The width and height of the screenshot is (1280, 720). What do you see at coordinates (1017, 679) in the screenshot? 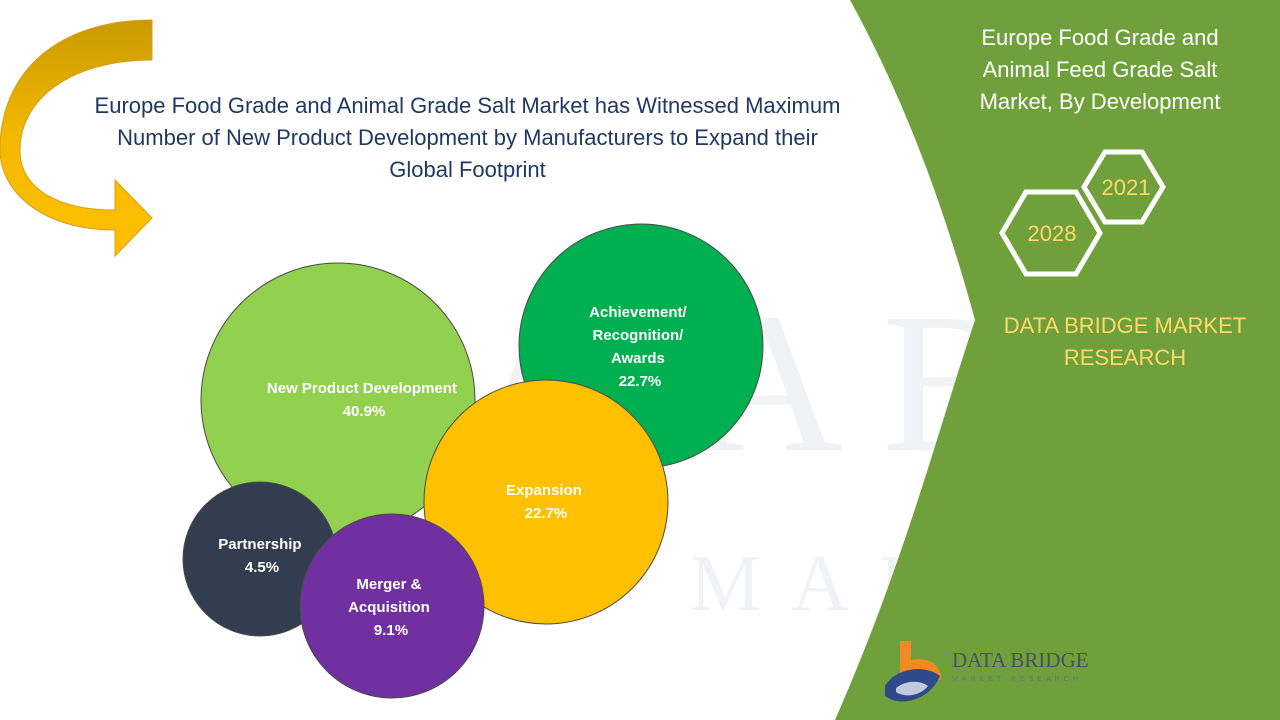
I see `logo-subtitle: MARKET RESEARCH` at bounding box center [1017, 679].